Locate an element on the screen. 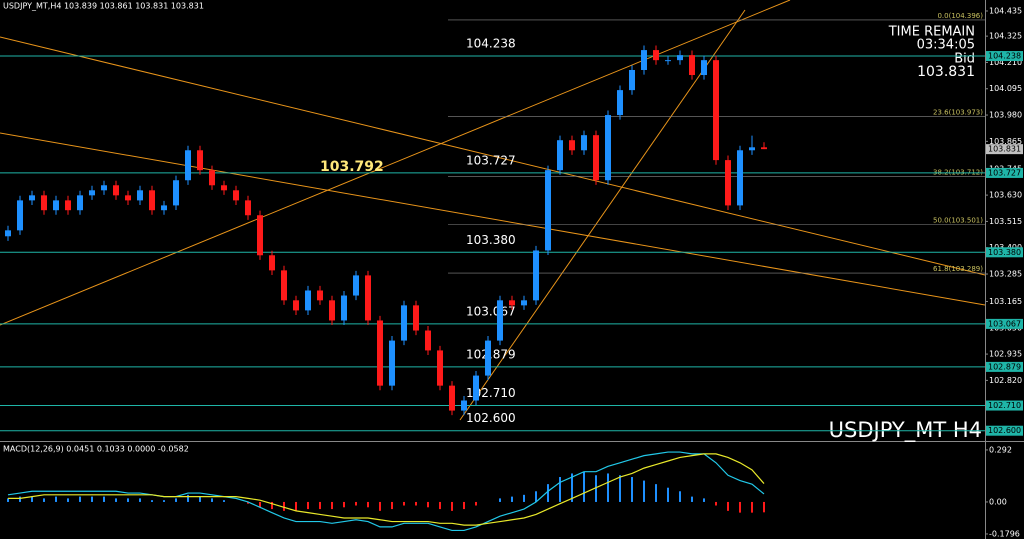 Image resolution: width=1024 pixels, height=539 pixels. y-tick-label: 102.820 is located at coordinates (1005, 380).